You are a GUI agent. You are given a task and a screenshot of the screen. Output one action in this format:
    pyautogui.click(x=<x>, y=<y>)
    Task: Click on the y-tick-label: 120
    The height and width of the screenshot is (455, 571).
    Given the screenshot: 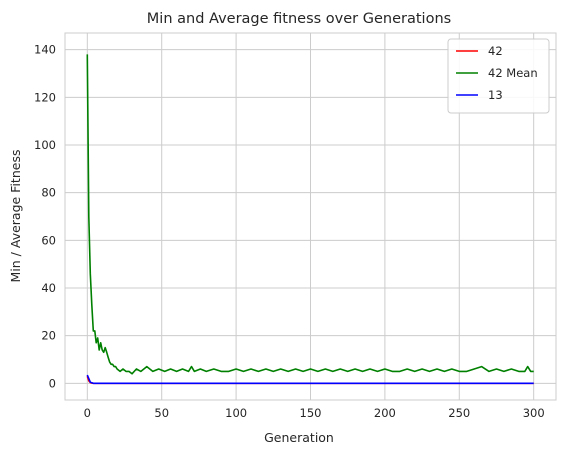 What is the action you would take?
    pyautogui.click(x=45, y=97)
    